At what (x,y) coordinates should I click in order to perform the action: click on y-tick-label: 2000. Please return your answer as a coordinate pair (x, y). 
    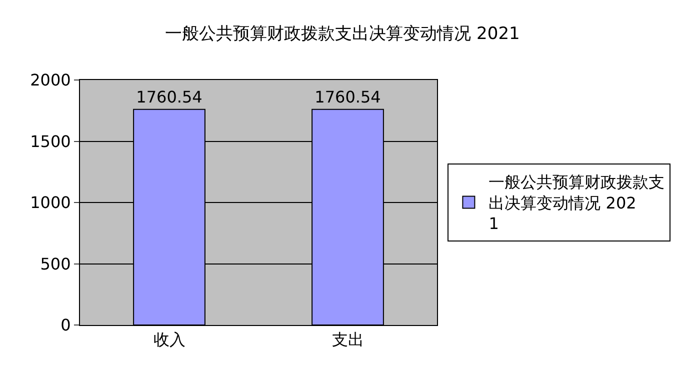
    Looking at the image, I should click on (50, 80).